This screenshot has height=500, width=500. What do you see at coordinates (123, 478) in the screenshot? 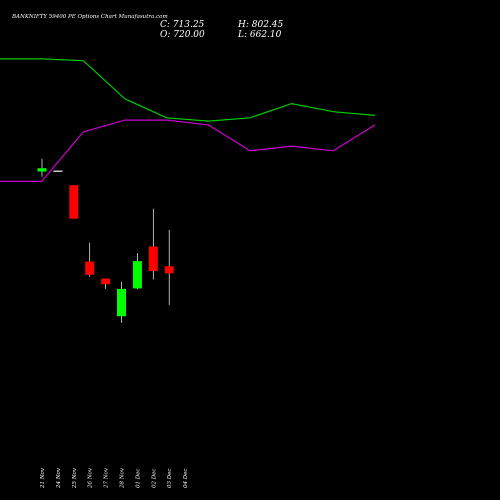
I see `x-tick-label: 28 Nov` at bounding box center [123, 478].